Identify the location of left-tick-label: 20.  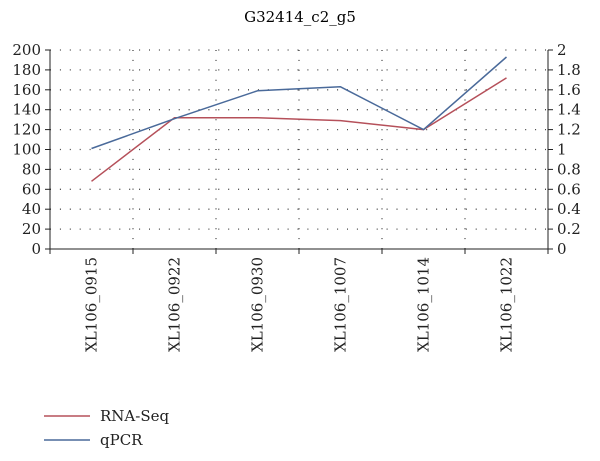
(31, 229).